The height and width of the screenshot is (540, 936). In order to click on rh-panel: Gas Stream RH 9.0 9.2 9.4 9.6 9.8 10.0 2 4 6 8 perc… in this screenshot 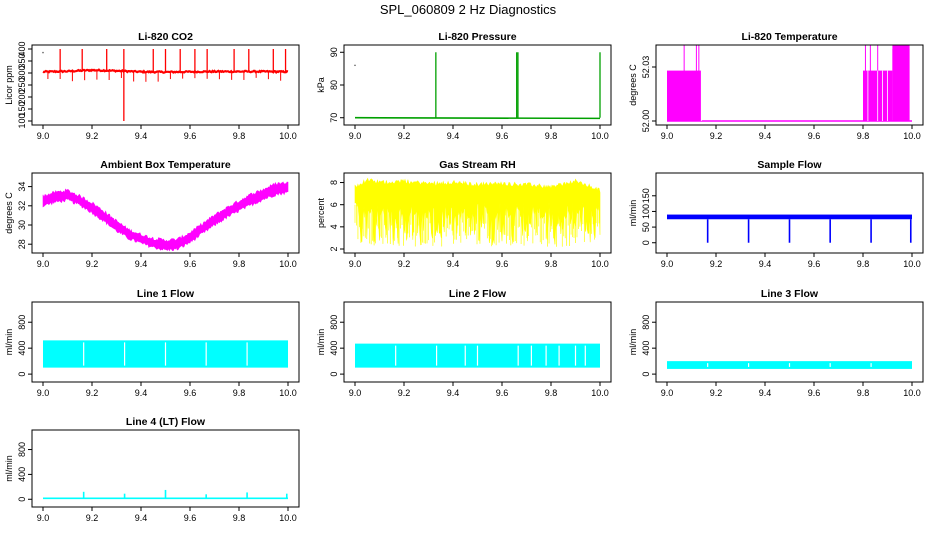, I will do `click(464, 214)`.